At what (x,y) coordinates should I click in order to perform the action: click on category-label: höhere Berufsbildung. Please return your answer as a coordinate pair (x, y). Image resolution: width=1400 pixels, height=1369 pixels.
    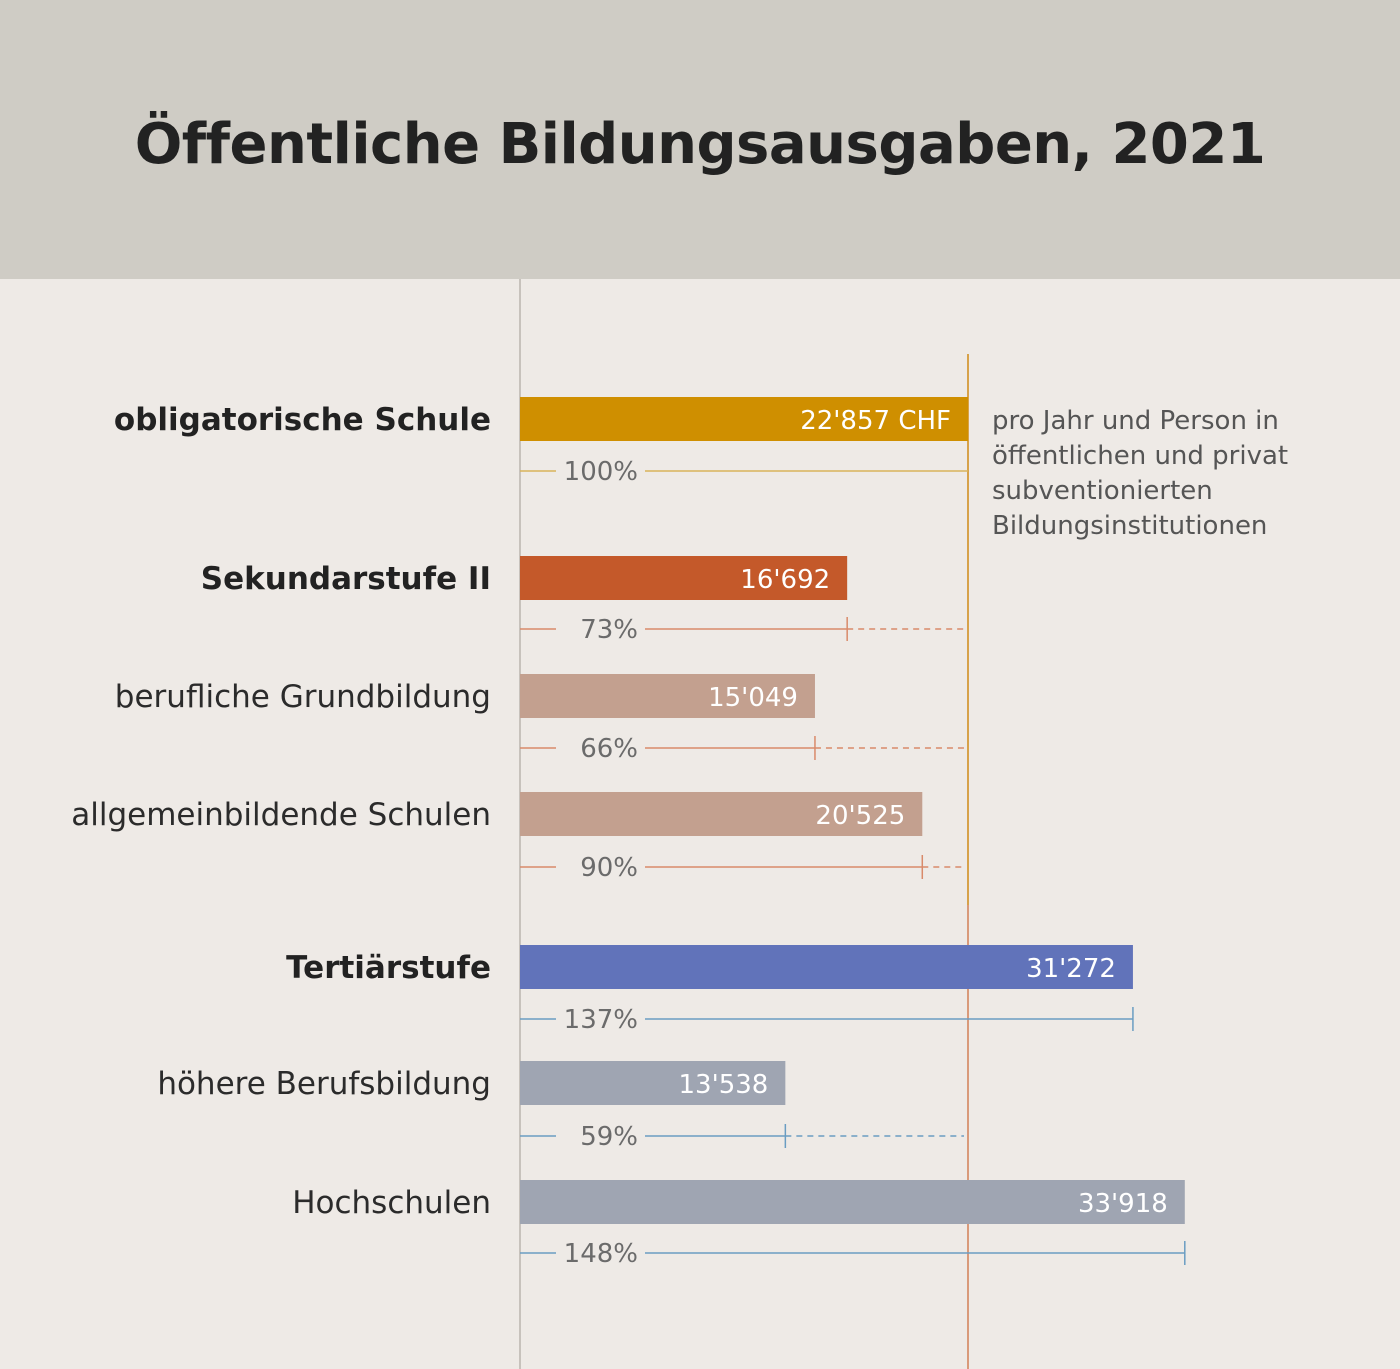
    Looking at the image, I should click on (324, 1084).